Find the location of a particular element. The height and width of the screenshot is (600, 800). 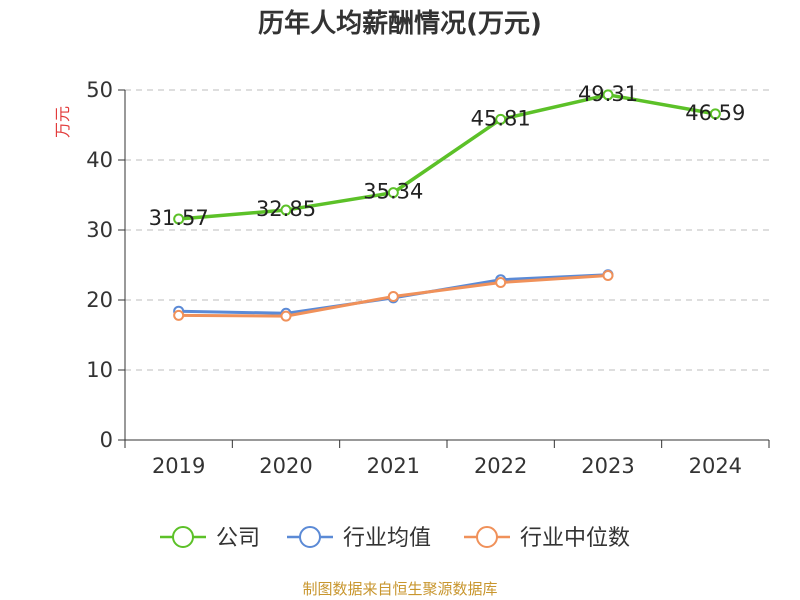

x-tick-label: 2020 is located at coordinates (285, 466).